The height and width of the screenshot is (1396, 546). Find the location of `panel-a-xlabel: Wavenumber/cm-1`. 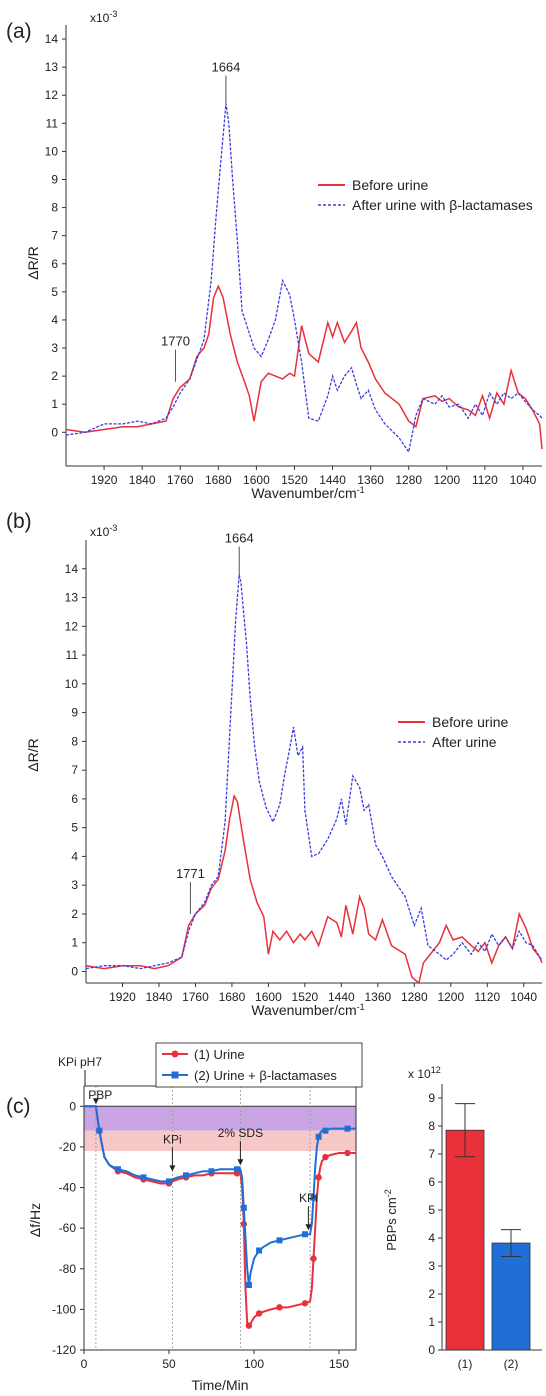

panel-a-xlabel: Wavenumber/cm-1 is located at coordinates (307, 493).